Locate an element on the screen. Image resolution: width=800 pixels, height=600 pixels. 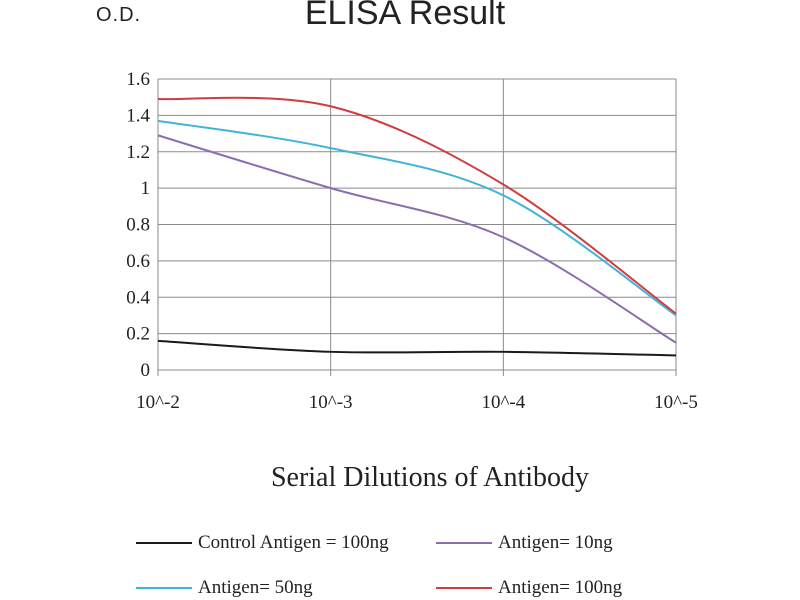
x-tick-label: 10^-5 is located at coordinates (676, 402).